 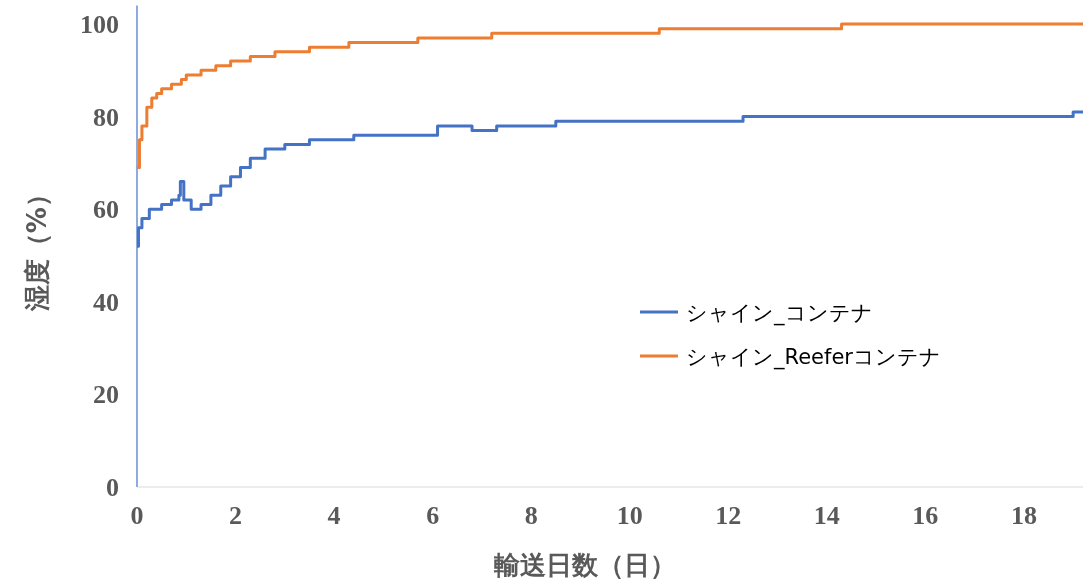 I want to click on x-tick-label: 0, so click(x=137, y=515).